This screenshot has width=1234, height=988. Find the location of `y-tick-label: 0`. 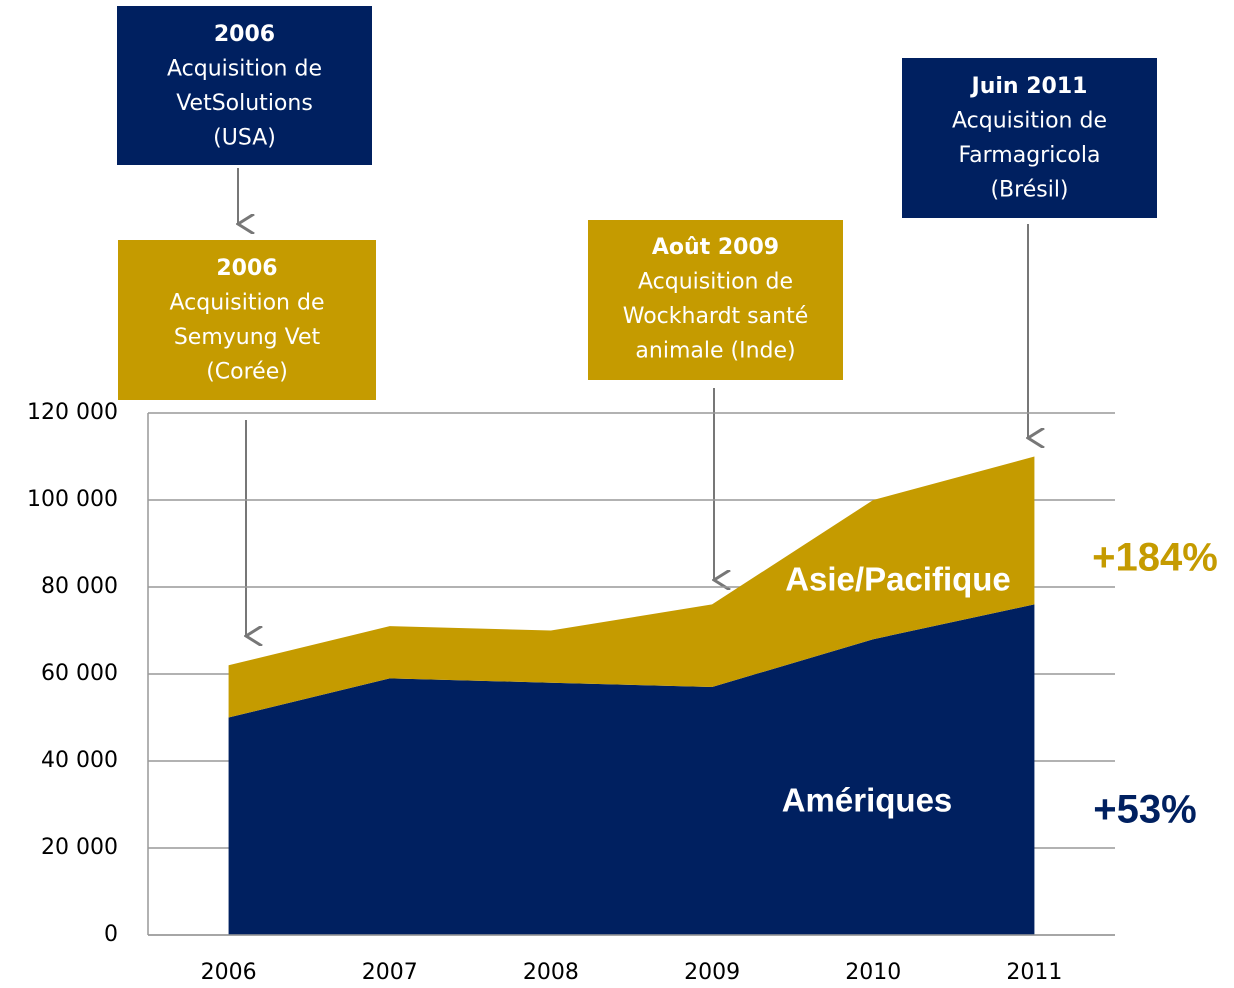

y-tick-label: 0 is located at coordinates (111, 934).